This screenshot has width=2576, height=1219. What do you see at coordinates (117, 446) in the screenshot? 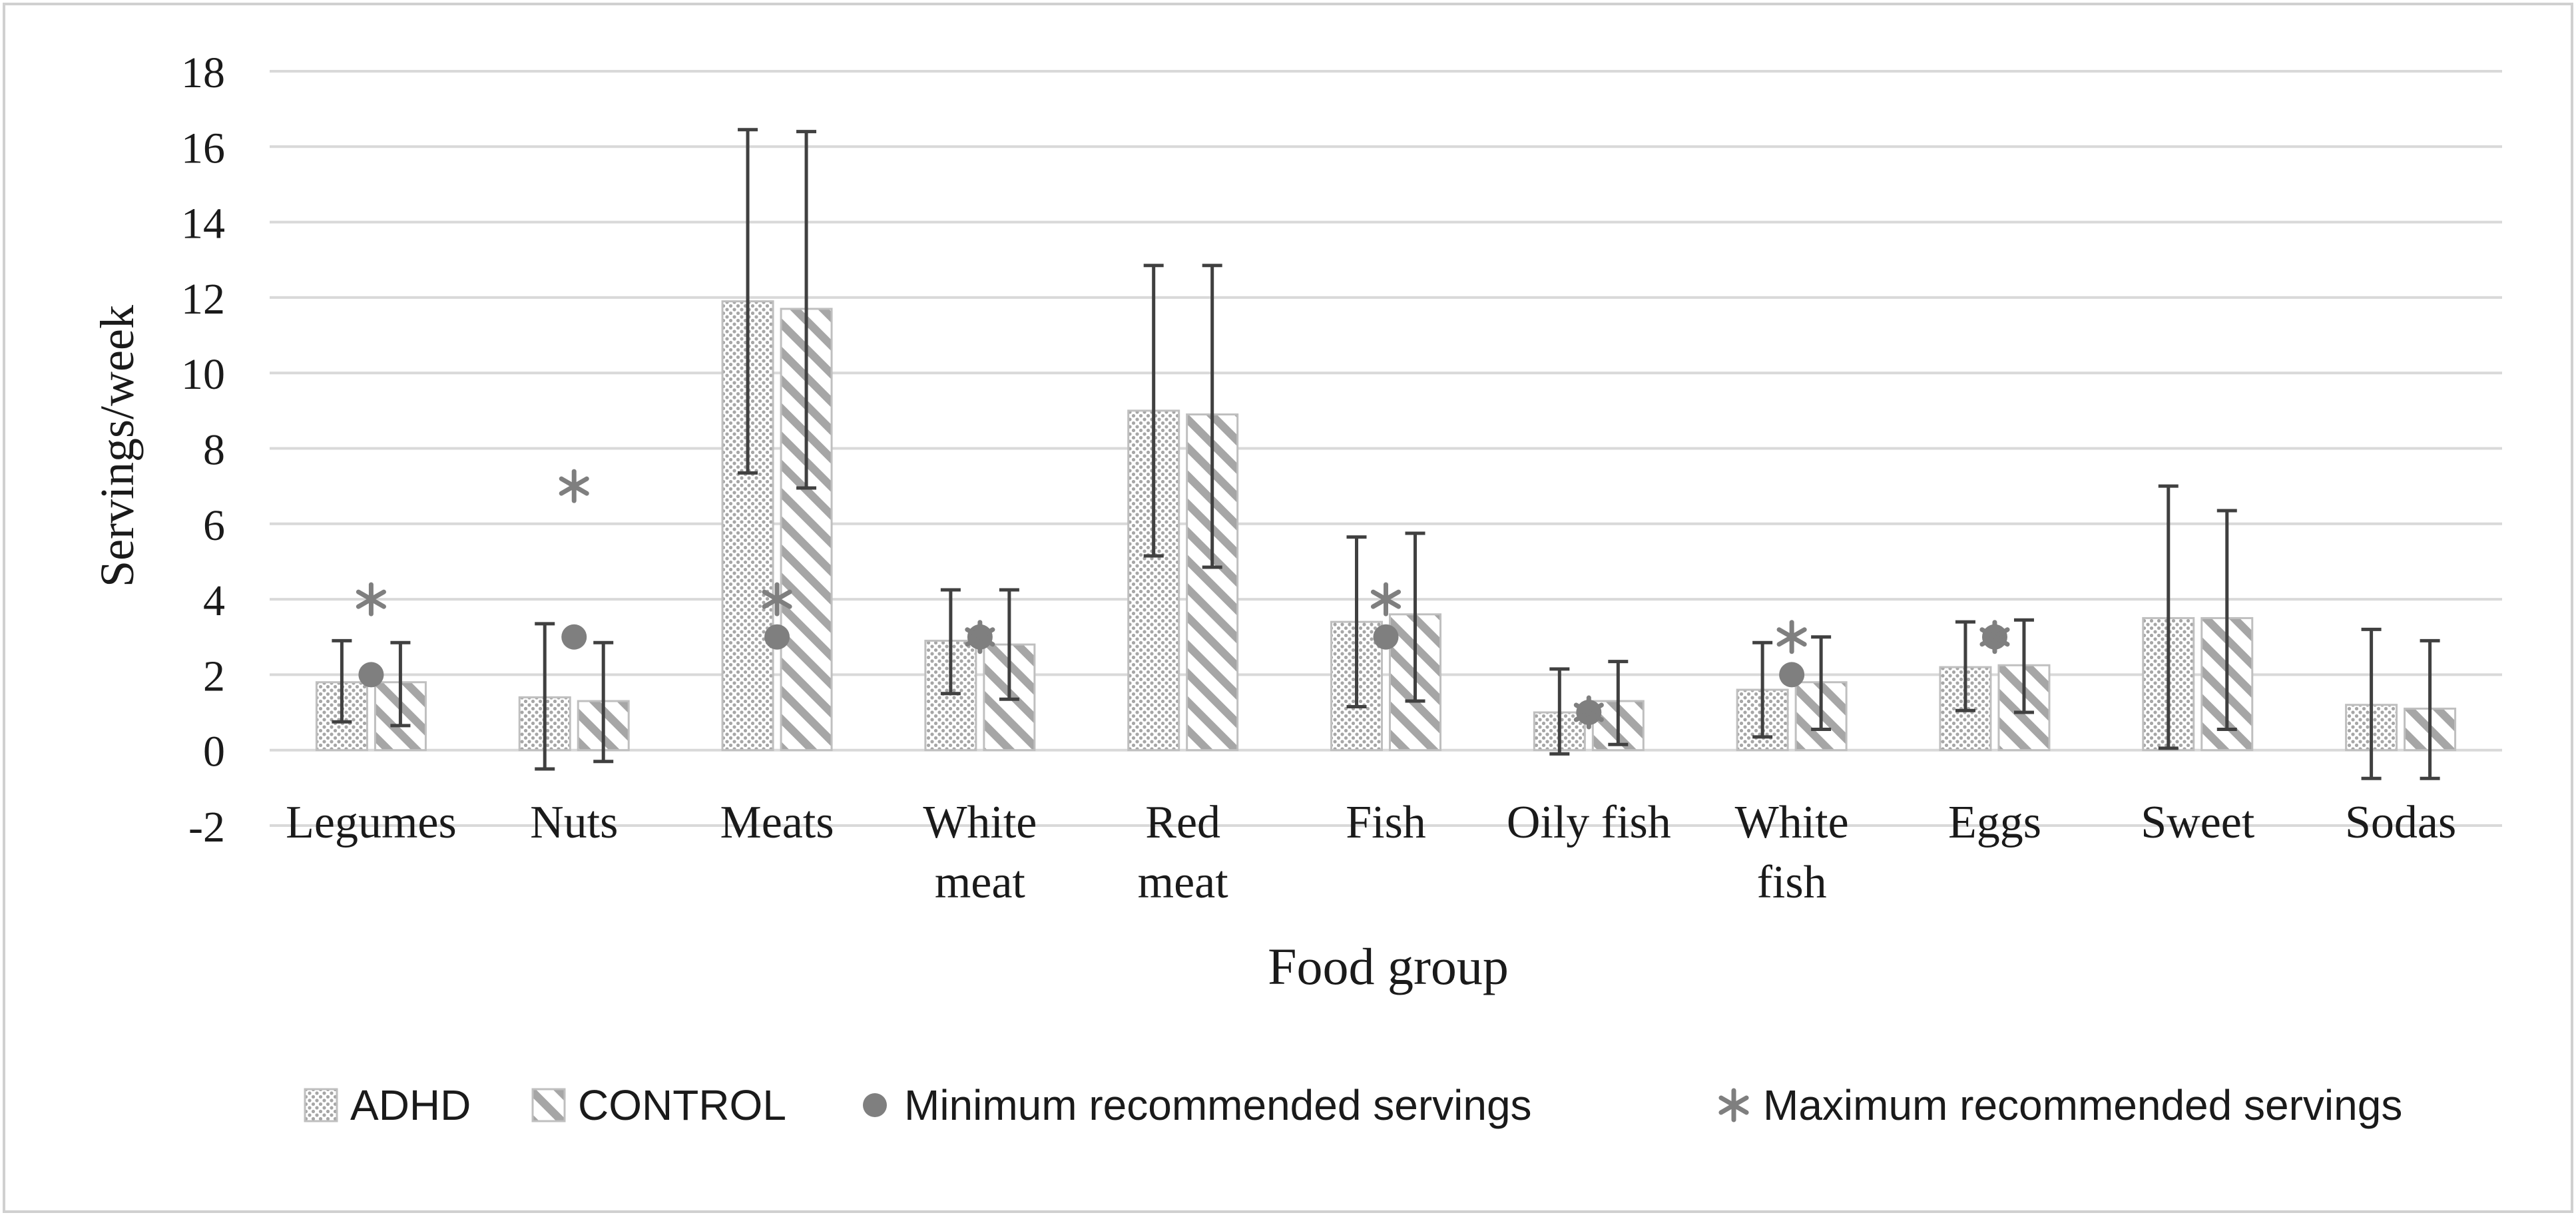
I see `y-axis-label: Servings/week` at bounding box center [117, 446].